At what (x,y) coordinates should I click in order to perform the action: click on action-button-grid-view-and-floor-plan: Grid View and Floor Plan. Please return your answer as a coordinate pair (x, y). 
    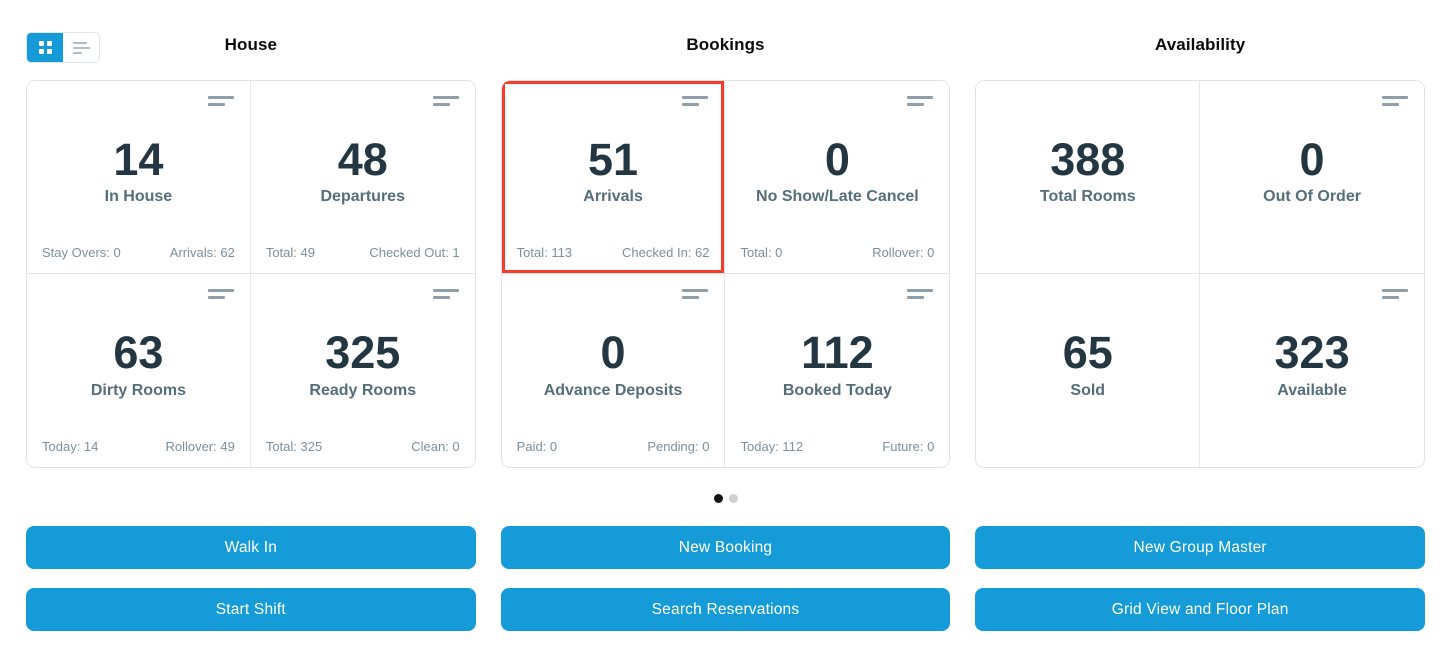
    Looking at the image, I should click on (1200, 609).